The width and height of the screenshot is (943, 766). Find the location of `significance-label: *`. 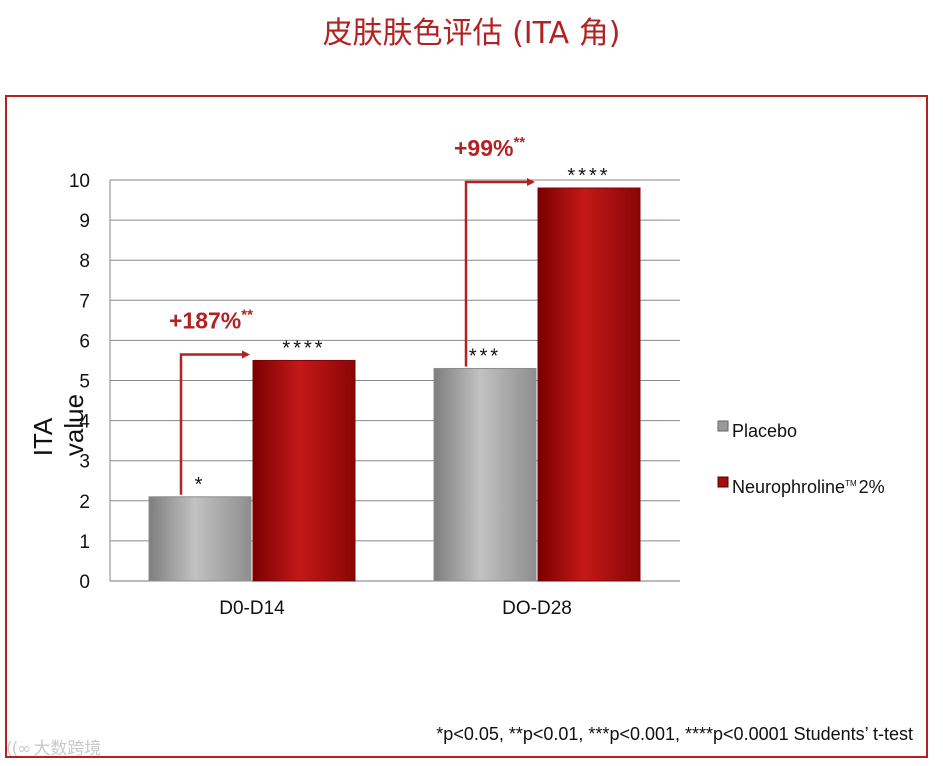

significance-label: * is located at coordinates (200, 485).